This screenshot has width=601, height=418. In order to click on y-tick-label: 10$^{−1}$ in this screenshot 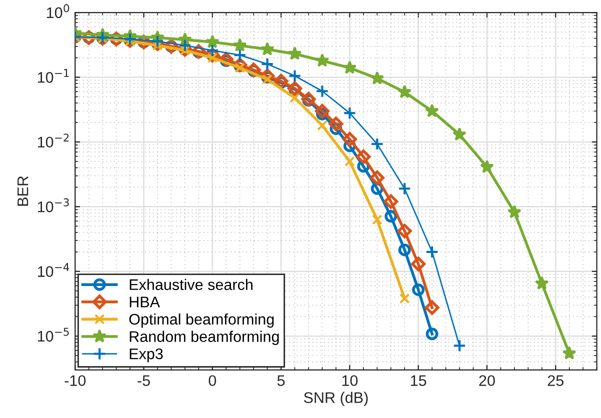, I will do `click(53, 76)`.